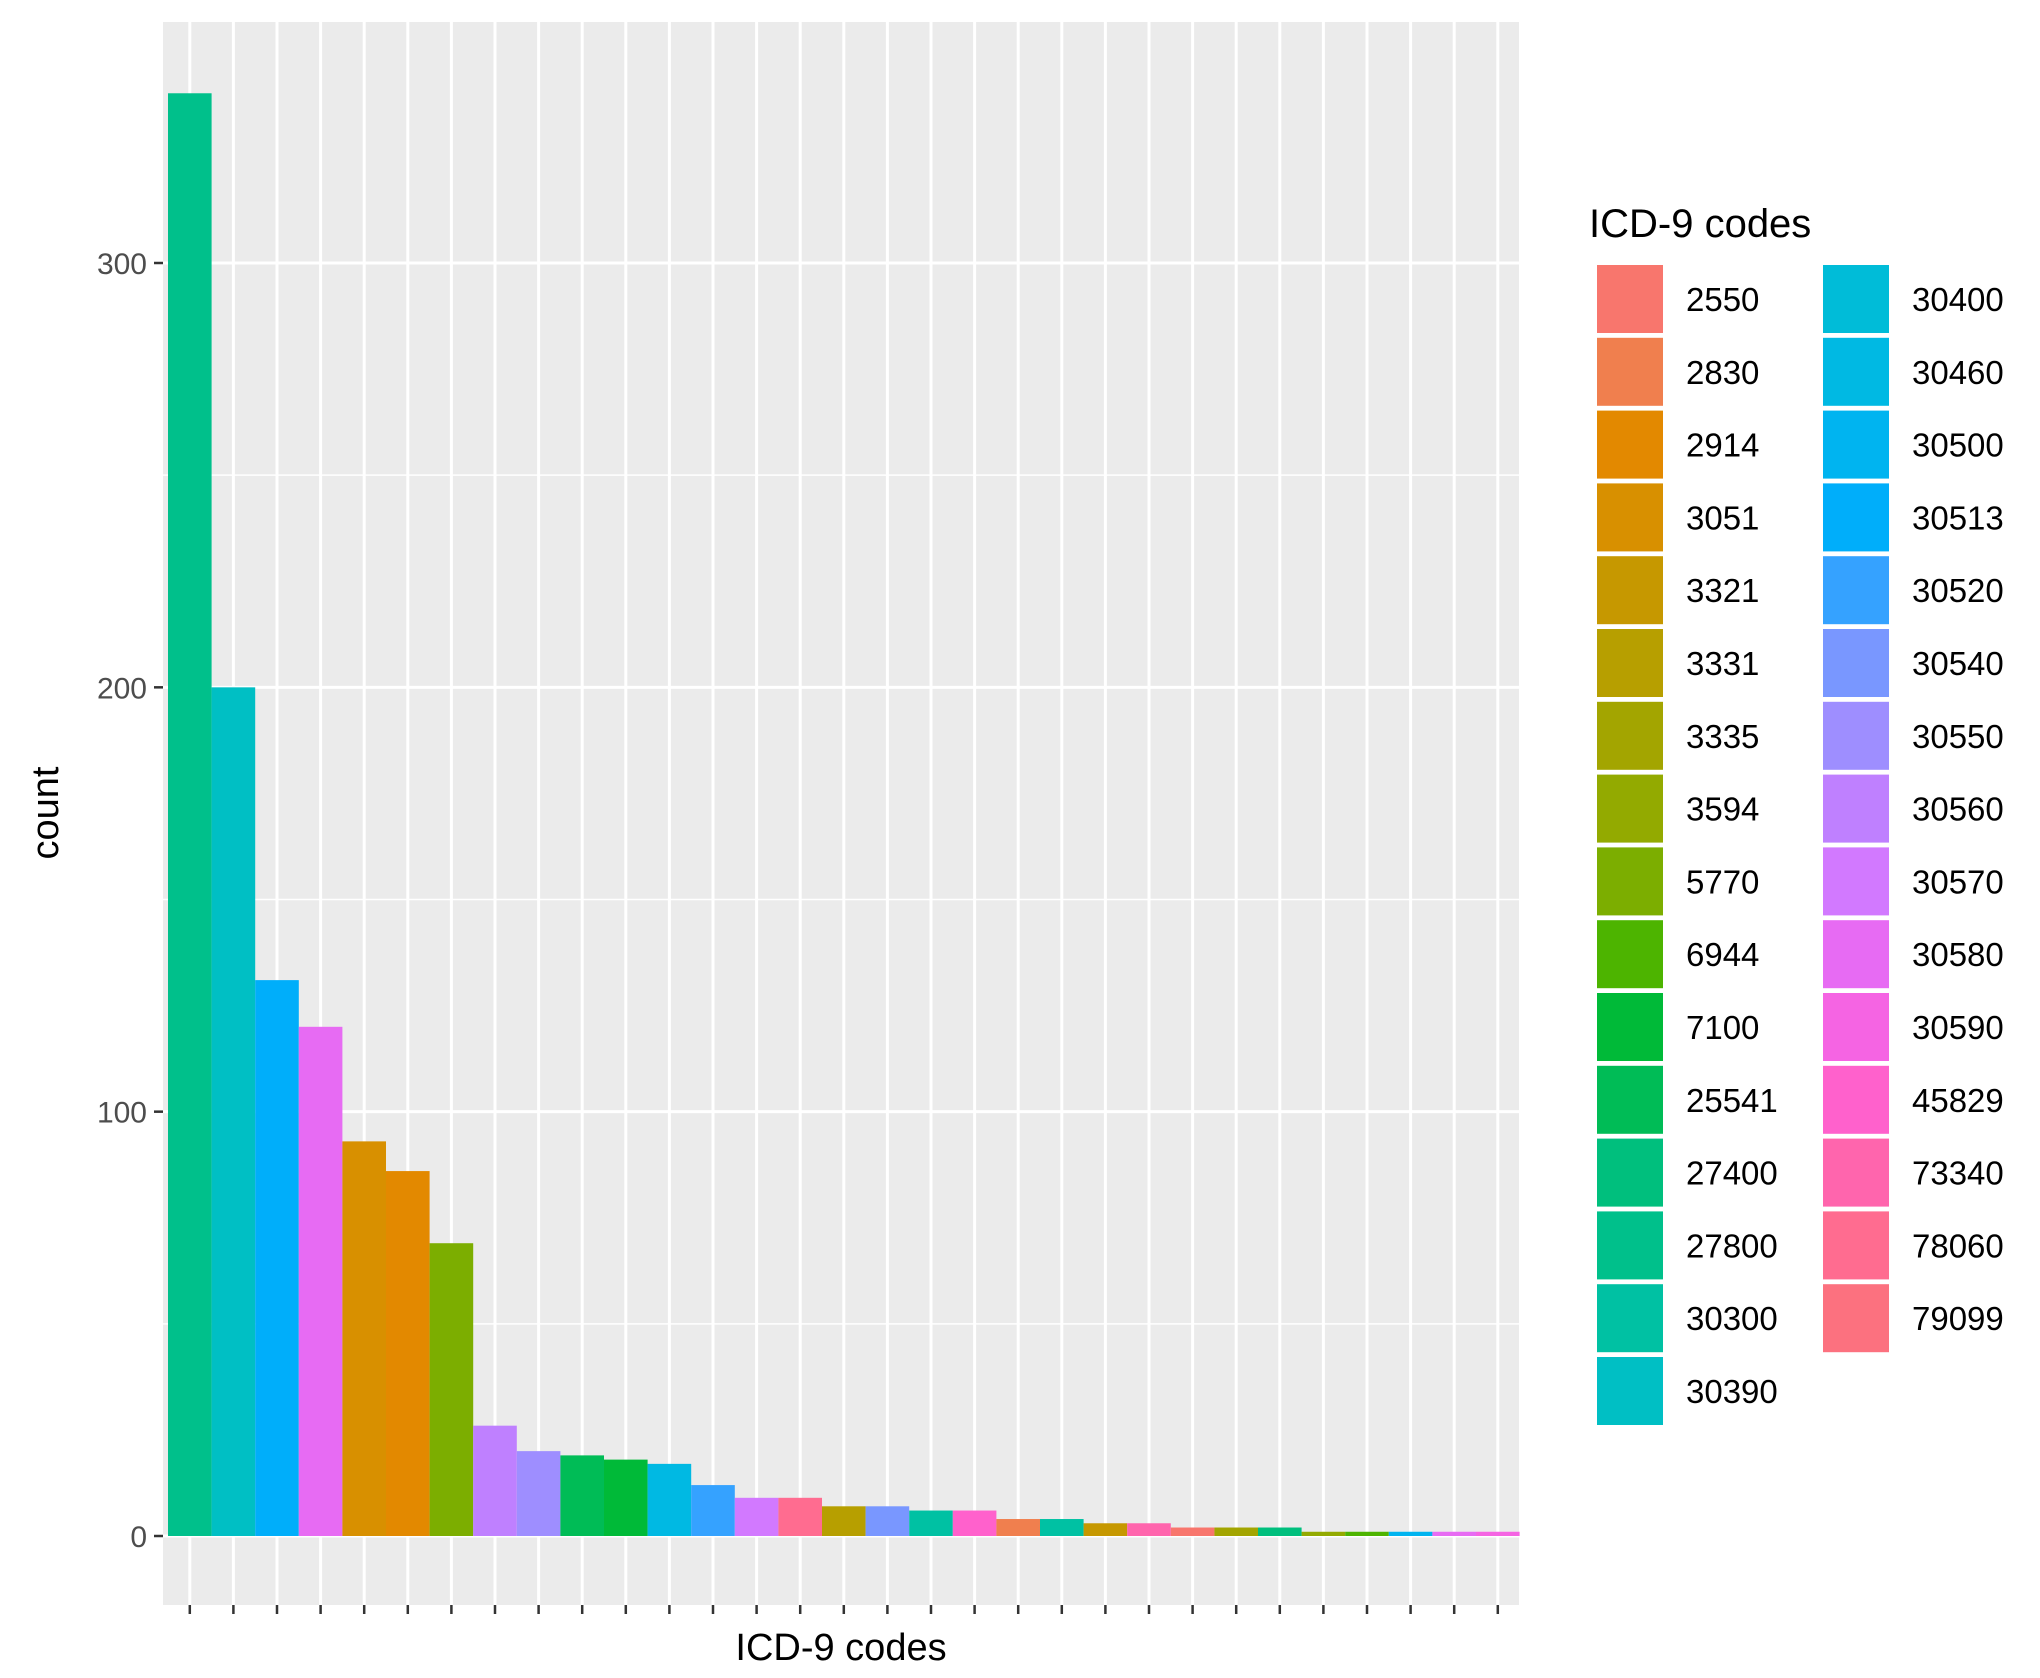 This screenshot has height=1678, width=2040. I want to click on x-axis, so click(844, 1609).